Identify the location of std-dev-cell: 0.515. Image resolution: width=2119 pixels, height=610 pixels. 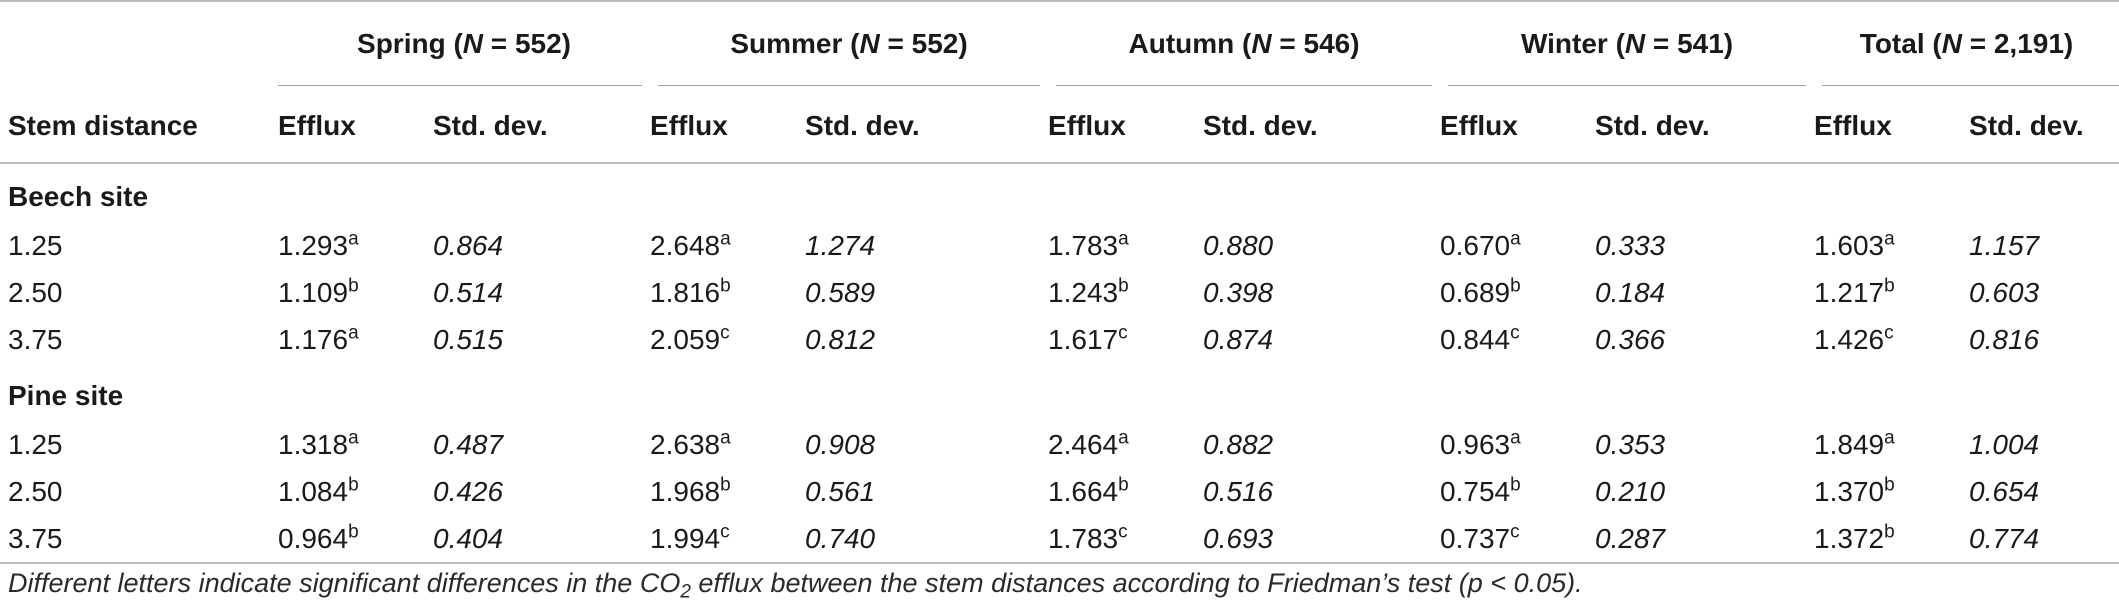
(468, 339).